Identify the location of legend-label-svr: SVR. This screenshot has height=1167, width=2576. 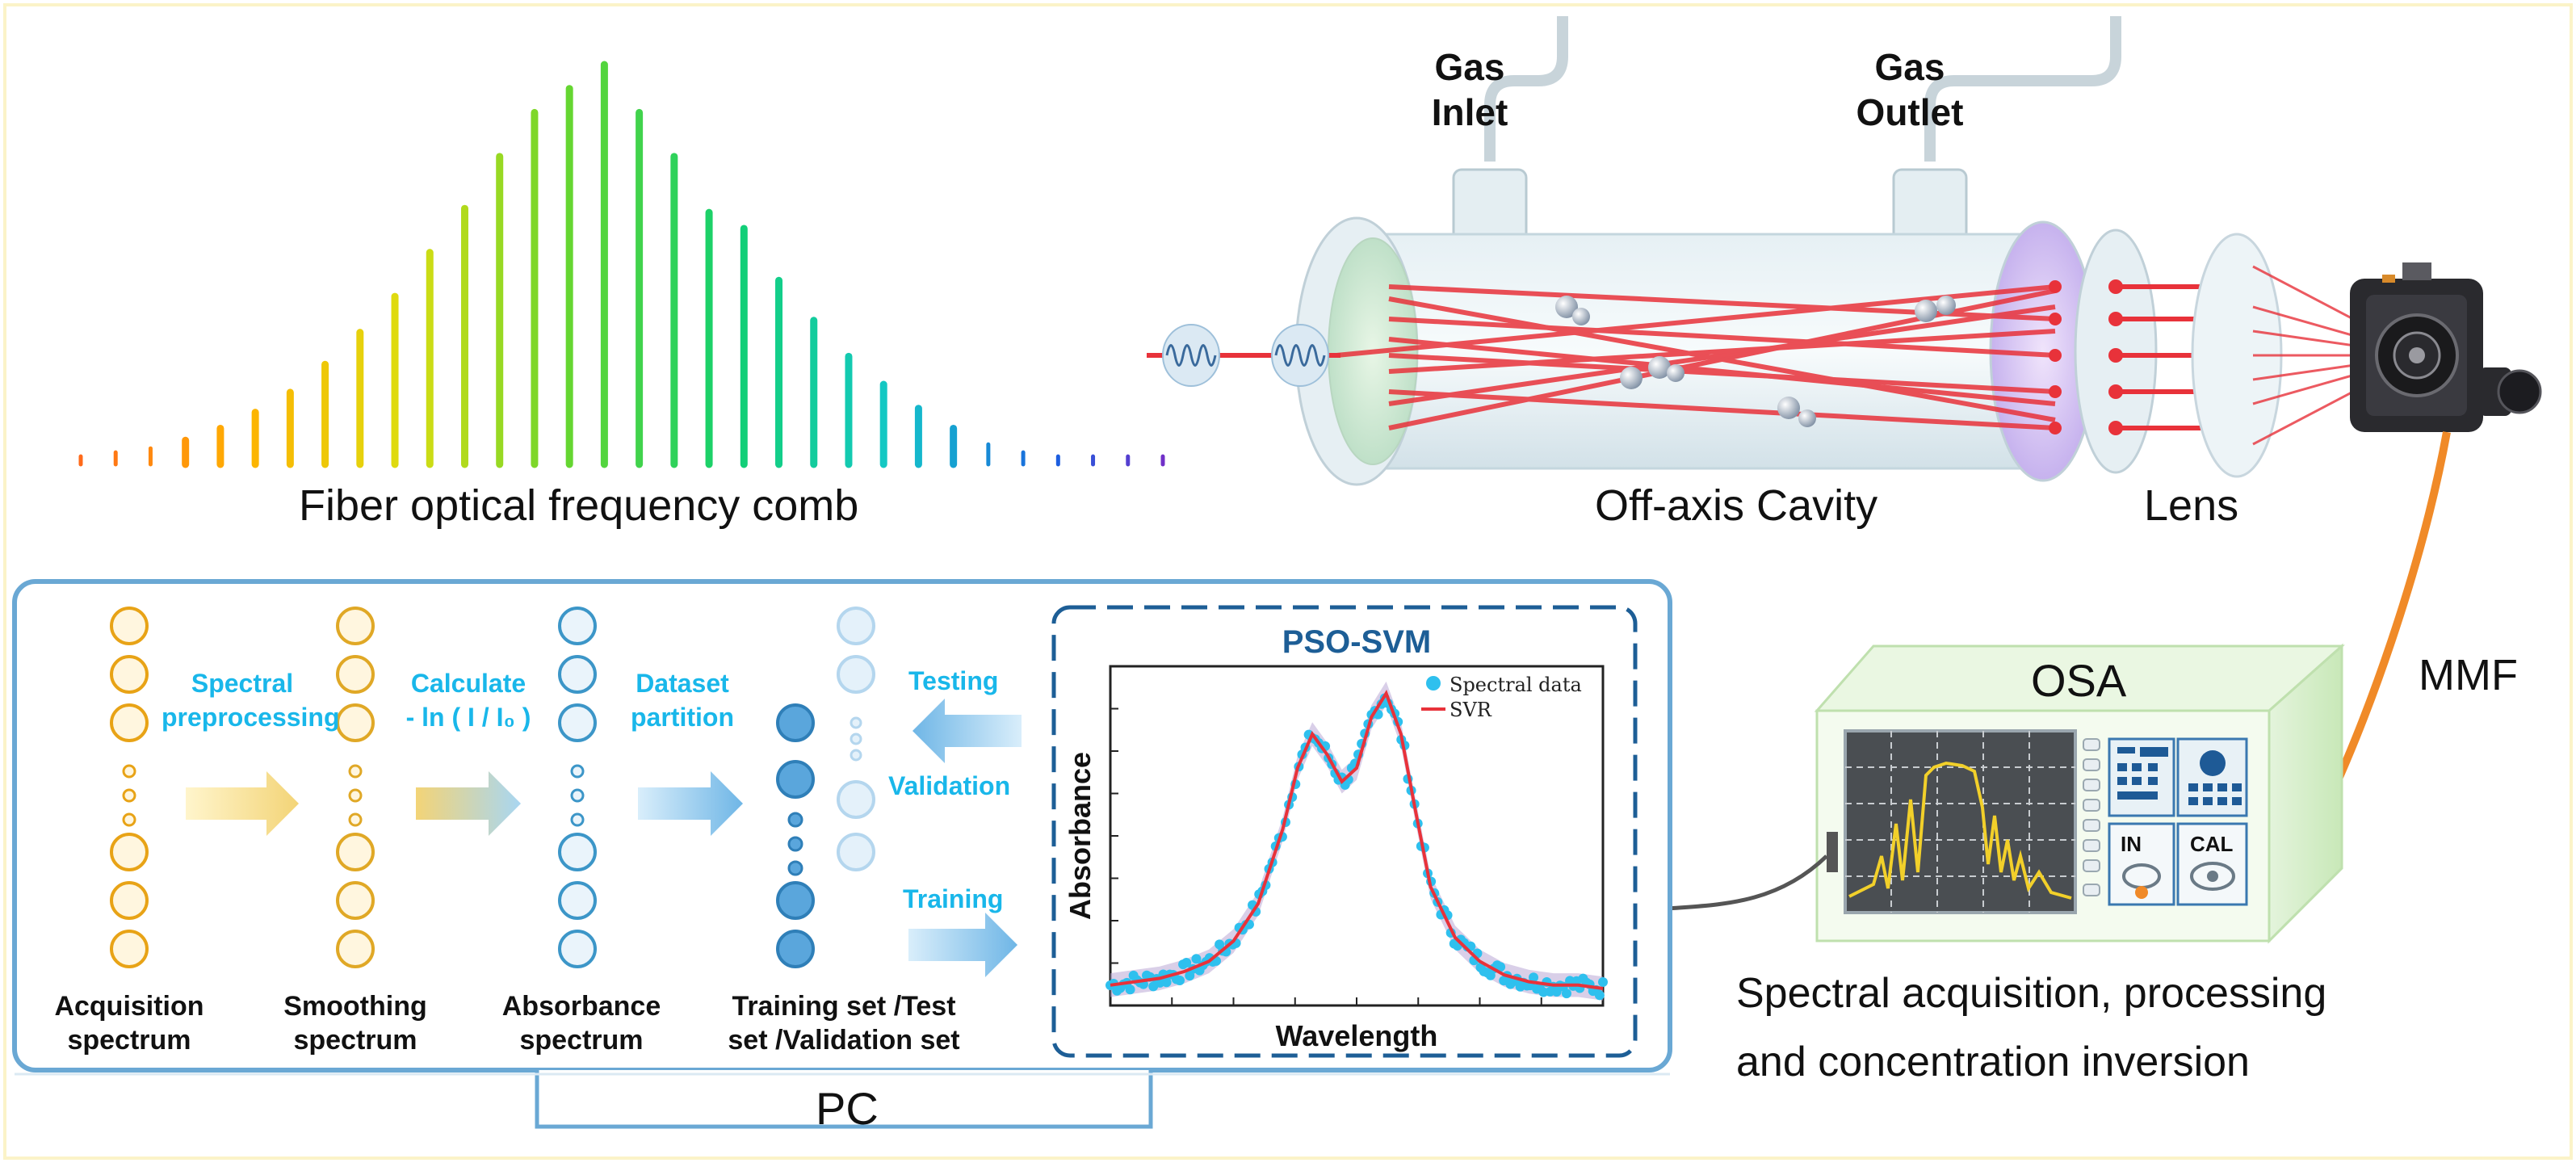
(1471, 710).